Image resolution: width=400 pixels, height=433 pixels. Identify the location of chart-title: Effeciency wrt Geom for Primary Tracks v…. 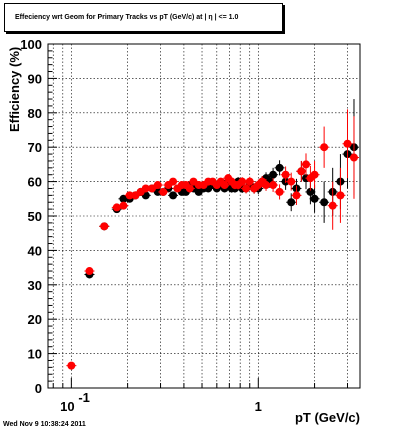
(143, 17).